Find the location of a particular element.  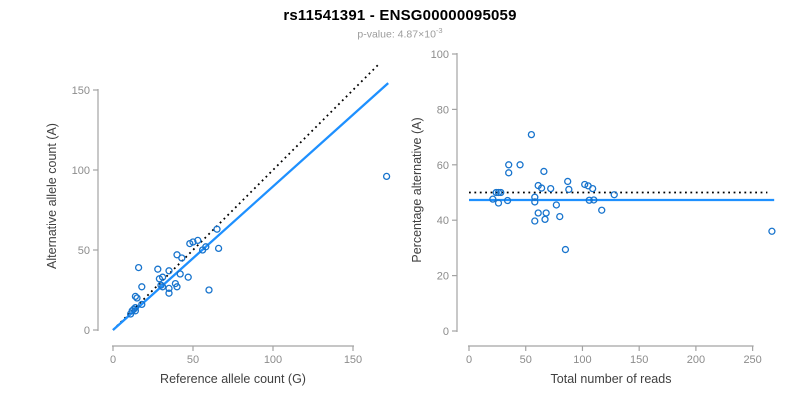

figure-title: rs11541391 - ENSG00000095059 is located at coordinates (400, 15).